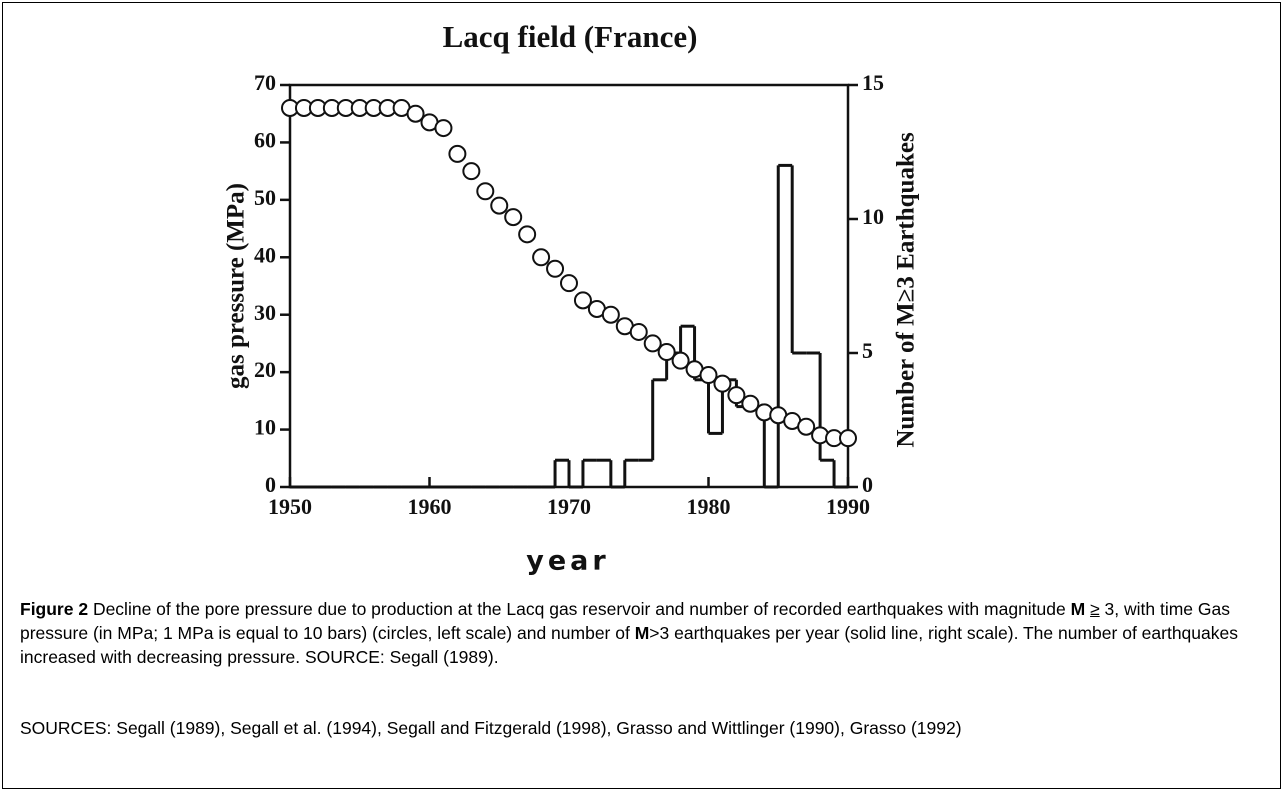 This screenshot has height=793, width=1285. What do you see at coordinates (265, 197) in the screenshot?
I see `y-tick-label: 50` at bounding box center [265, 197].